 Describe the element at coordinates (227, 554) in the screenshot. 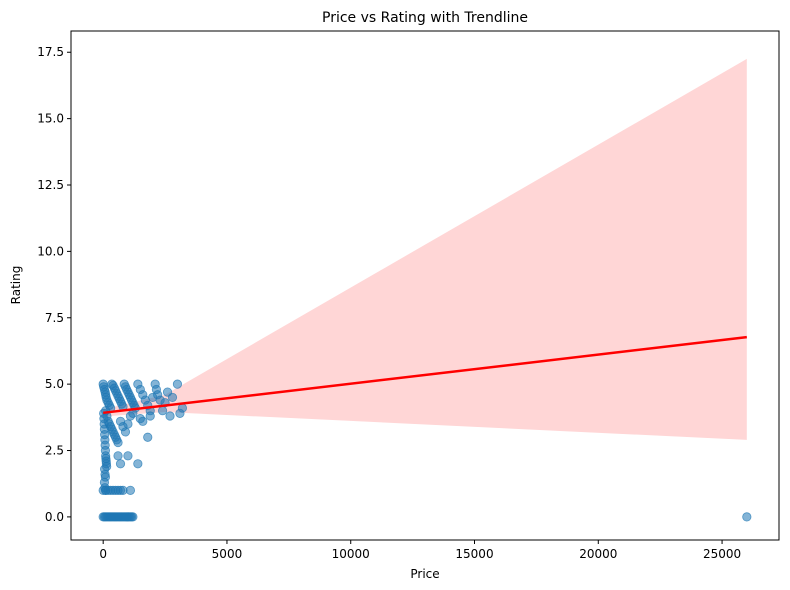

I see `x-tick-label: 5000` at that location.